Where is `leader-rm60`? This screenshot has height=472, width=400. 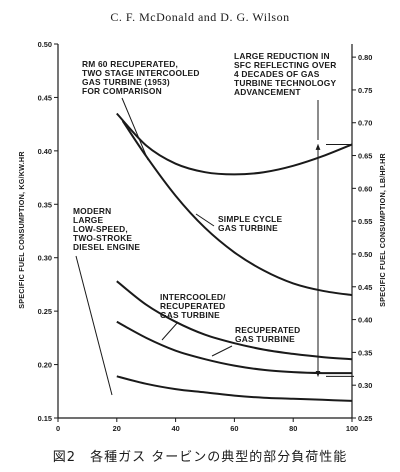
leader-rm60 is located at coordinates (135, 129).